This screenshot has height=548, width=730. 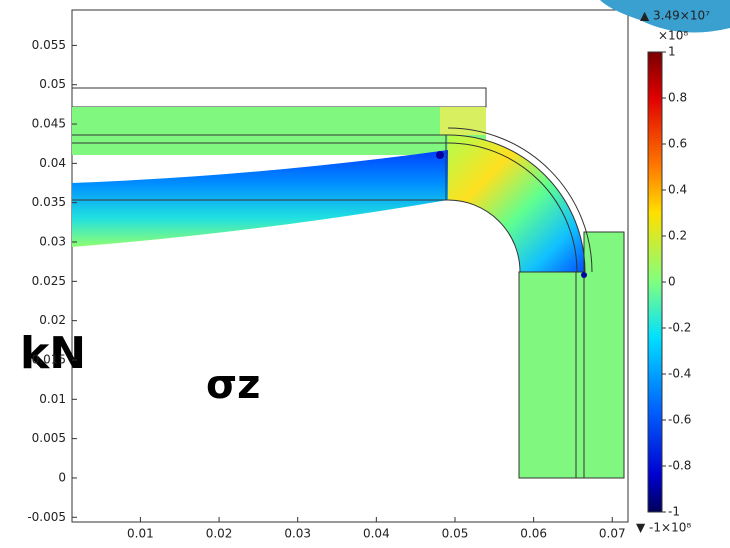 What do you see at coordinates (655, 282) in the screenshot?
I see `colorbar` at bounding box center [655, 282].